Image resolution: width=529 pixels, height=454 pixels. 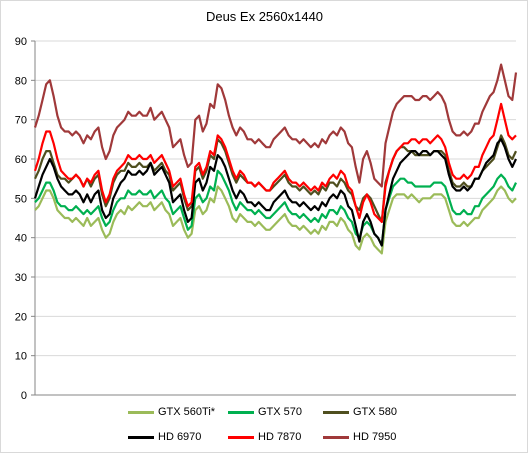 I want to click on y-tick-label: 0, so click(x=24, y=396).